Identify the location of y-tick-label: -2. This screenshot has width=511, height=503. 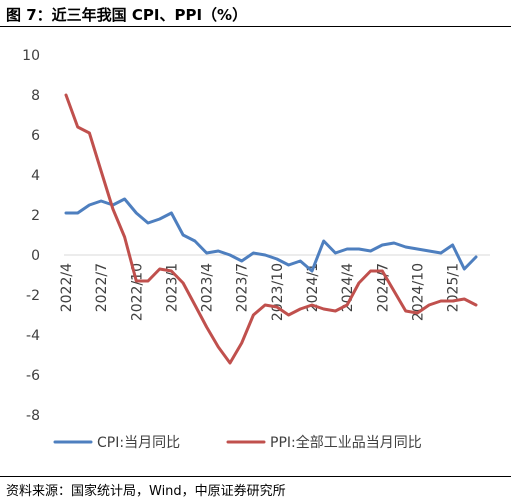
(33, 296).